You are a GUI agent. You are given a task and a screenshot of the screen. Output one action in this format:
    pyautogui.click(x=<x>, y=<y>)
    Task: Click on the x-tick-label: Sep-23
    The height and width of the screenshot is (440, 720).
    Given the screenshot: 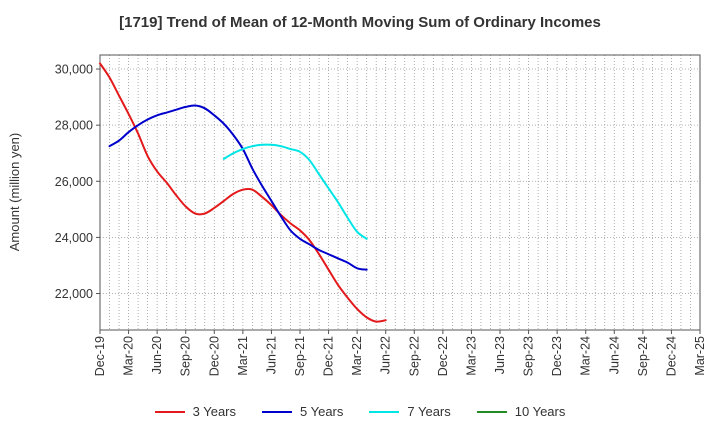 What is the action you would take?
    pyautogui.click(x=529, y=356)
    